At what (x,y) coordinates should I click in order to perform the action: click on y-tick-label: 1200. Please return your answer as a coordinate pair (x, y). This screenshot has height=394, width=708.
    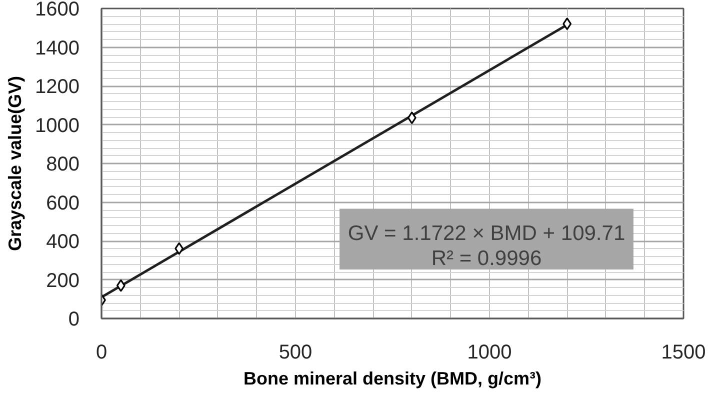
    Looking at the image, I should click on (57, 87).